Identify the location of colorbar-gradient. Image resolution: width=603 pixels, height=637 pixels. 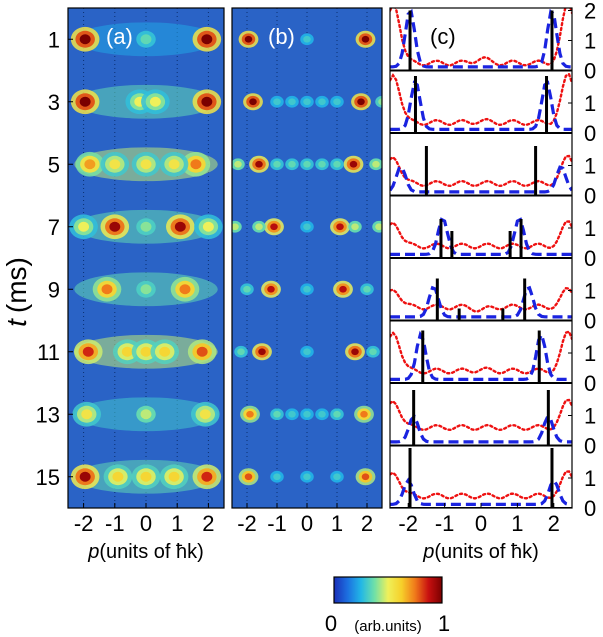
(388, 590).